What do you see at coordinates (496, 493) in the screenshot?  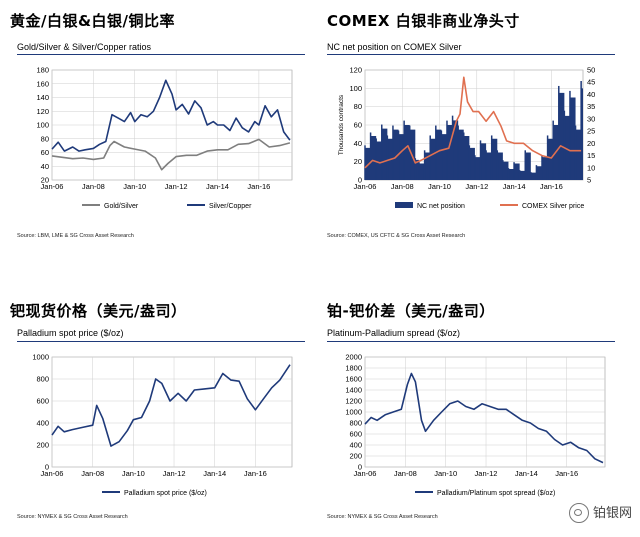 I see `legend-label: Palladium/Platinum spot spread ($/oz)` at bounding box center [496, 493].